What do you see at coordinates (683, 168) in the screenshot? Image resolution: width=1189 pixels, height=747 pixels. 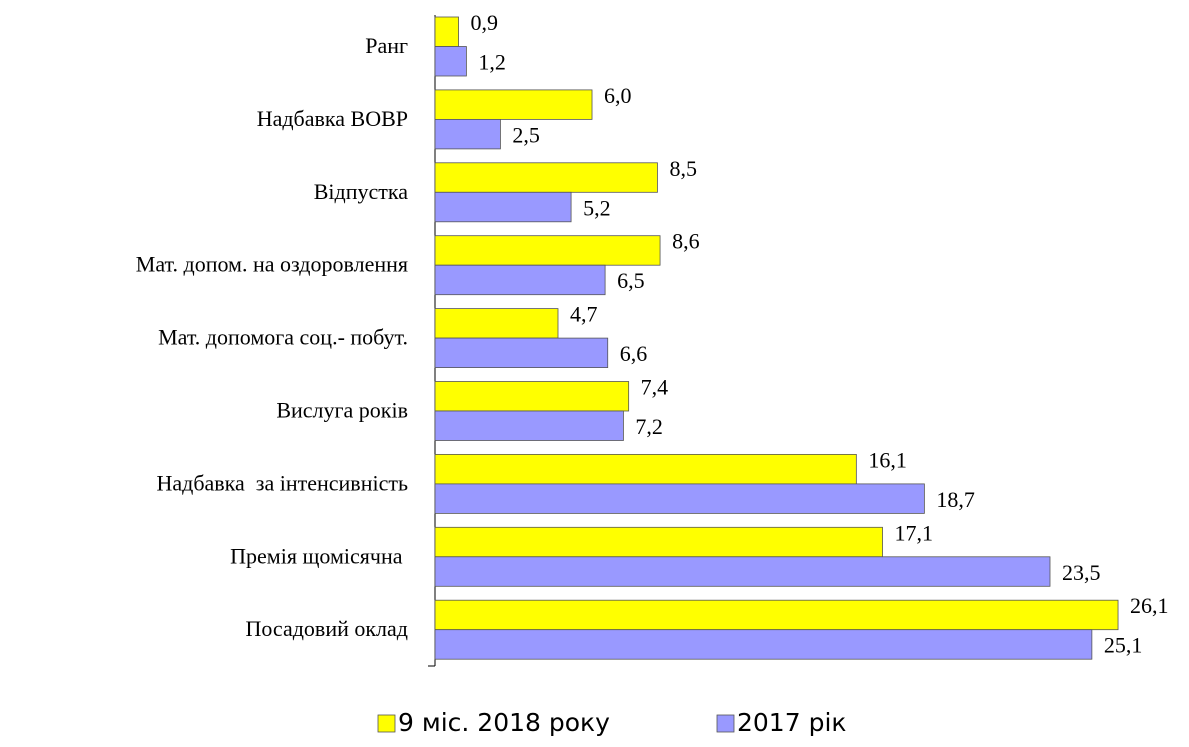 I see `value-label: 8,5` at bounding box center [683, 168].